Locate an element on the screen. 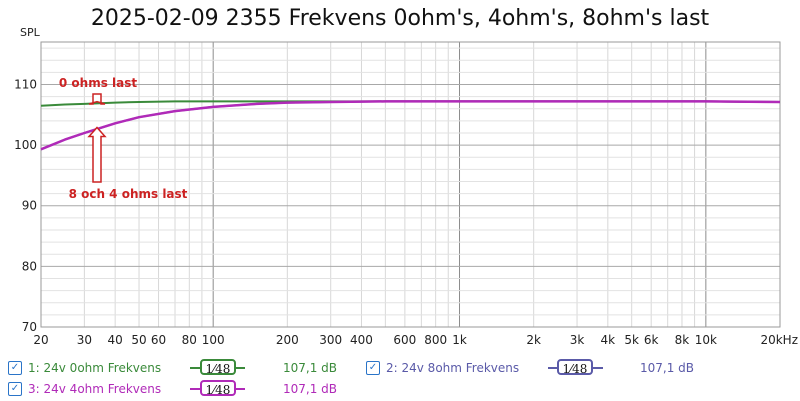 This screenshot has height=401, width=800. y-axis-label: SPL is located at coordinates (30, 32).